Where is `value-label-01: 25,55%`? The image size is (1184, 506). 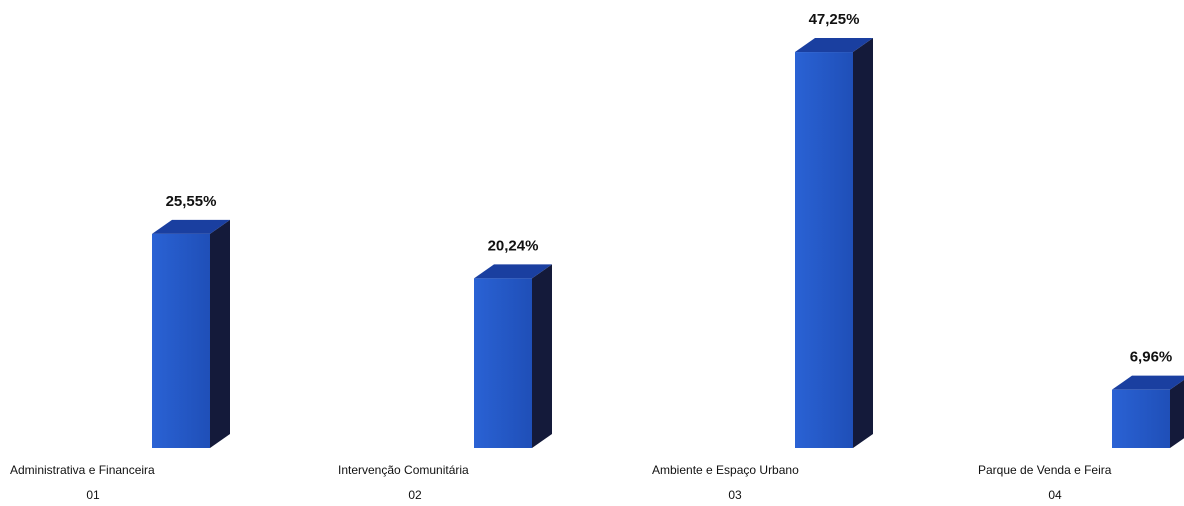 value-label-01: 25,55% is located at coordinates (191, 201).